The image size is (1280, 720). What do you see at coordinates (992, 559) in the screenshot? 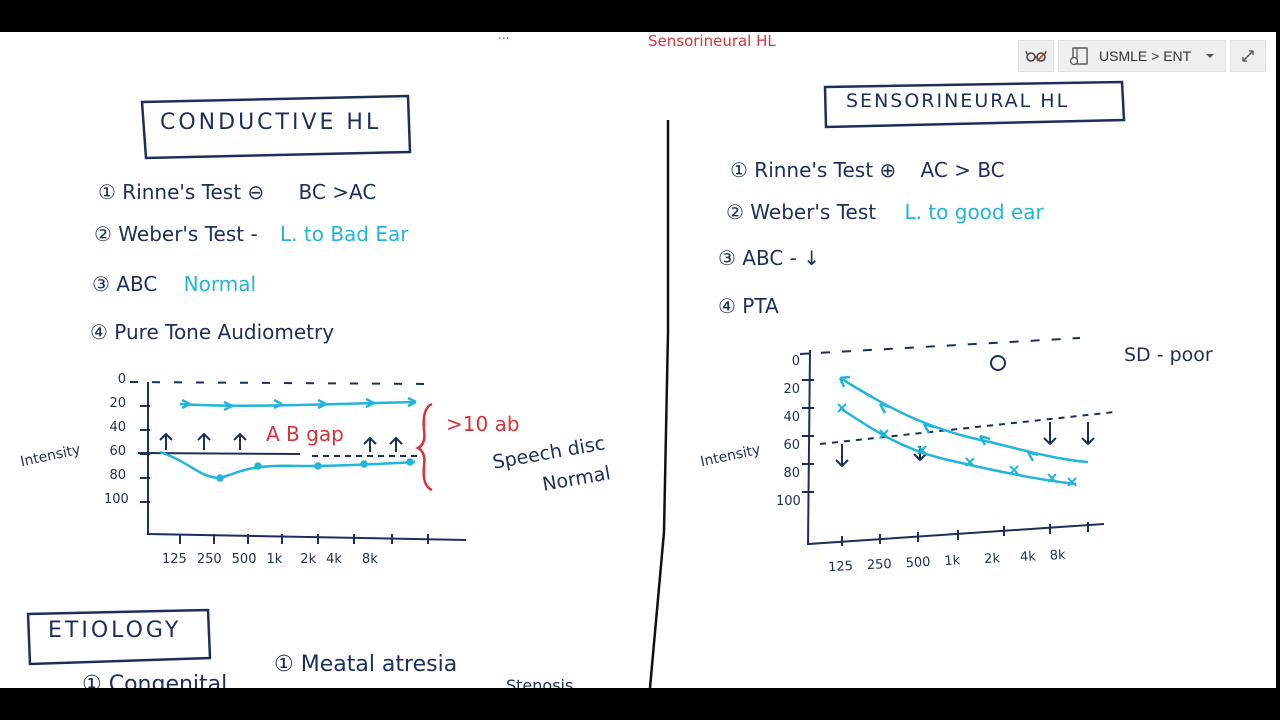
I see `sensorineural-x-tick: 2k` at bounding box center [992, 559].